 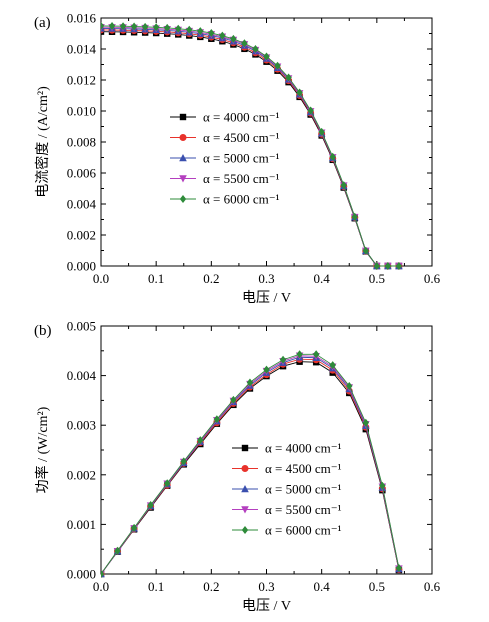 What do you see at coordinates (42, 449) in the screenshot?
I see `y-axis-title: 功率 / (W/cm²)` at bounding box center [42, 449].